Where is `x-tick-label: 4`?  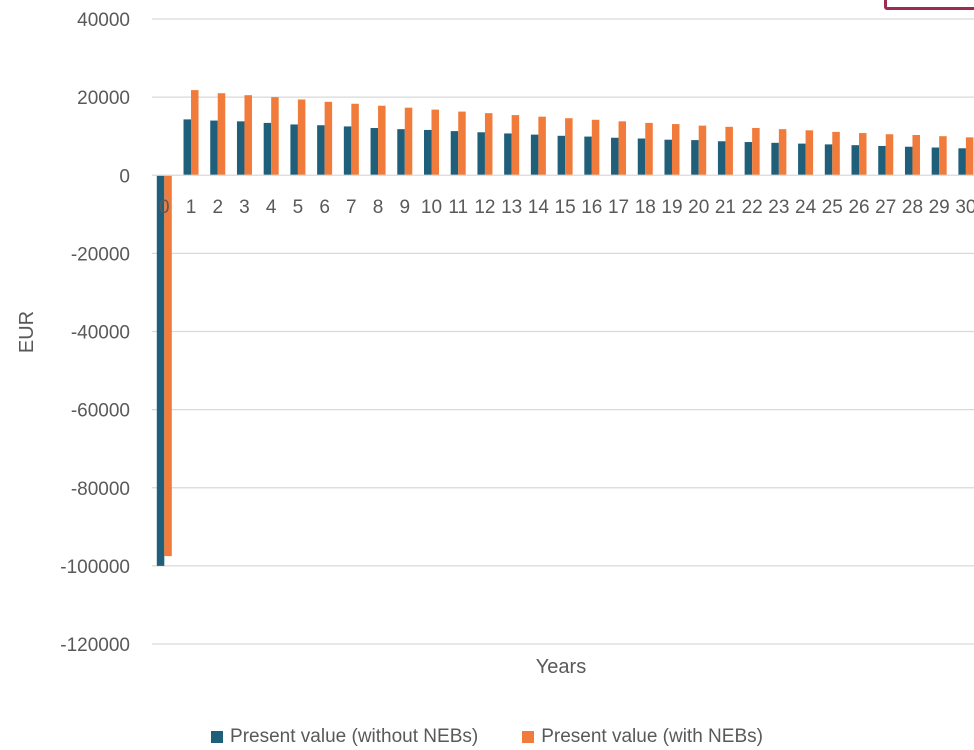 x-tick-label: 4 is located at coordinates (271, 207).